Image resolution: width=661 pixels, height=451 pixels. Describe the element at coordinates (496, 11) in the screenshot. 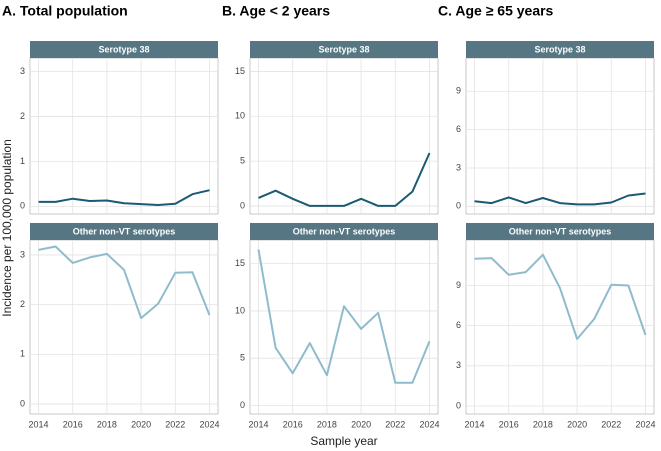

I see `column-title: C. Age ≥ 65 years` at that location.